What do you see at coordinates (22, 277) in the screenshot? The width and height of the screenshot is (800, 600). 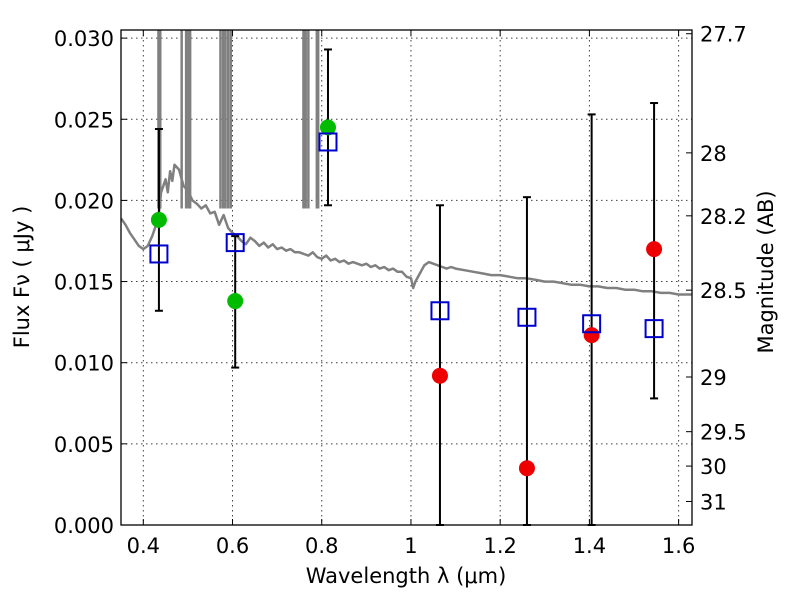 I see `y-axis-label: Flux Fν ( μJy )` at bounding box center [22, 277].